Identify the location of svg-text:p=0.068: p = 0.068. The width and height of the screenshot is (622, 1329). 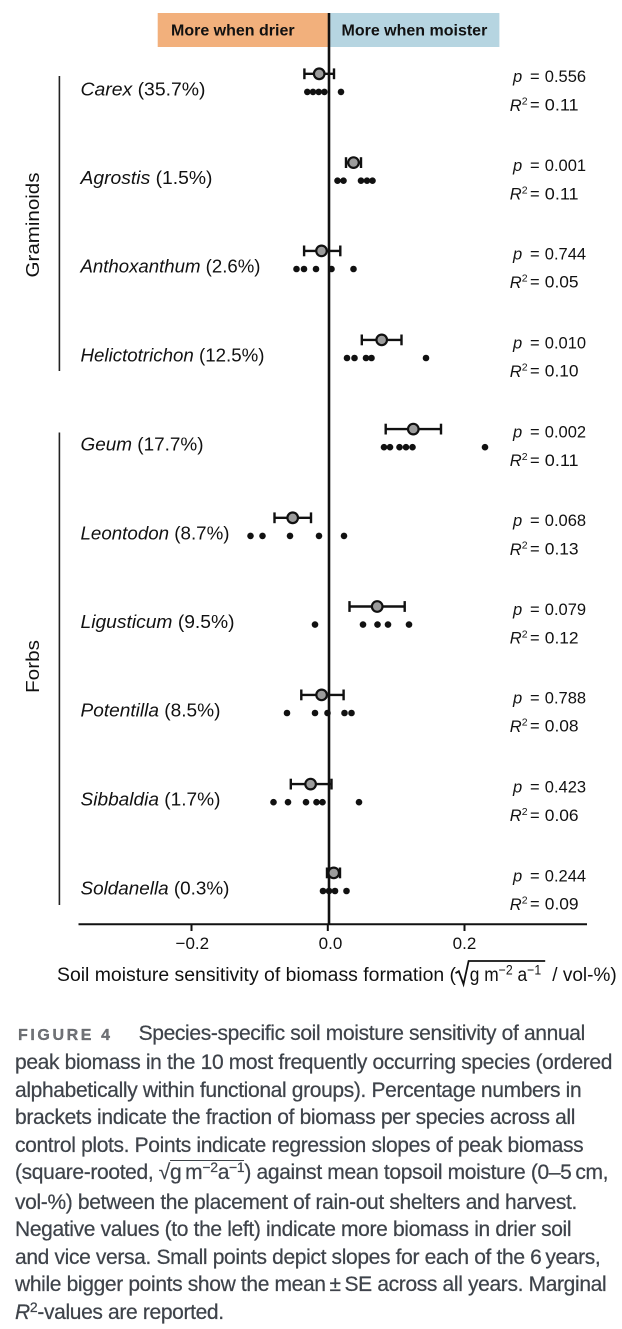
(549, 521).